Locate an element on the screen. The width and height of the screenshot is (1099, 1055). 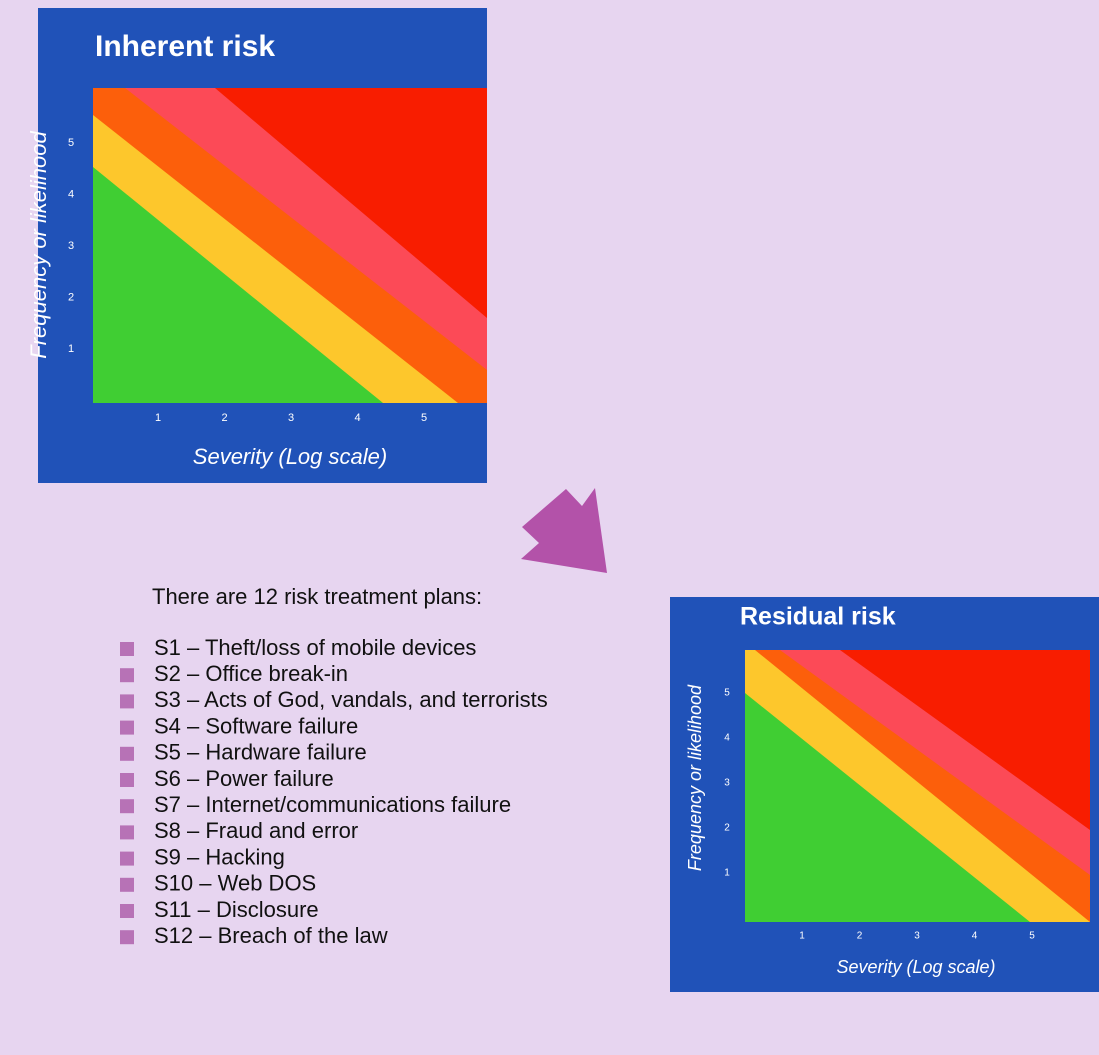
intro-text: There are 12 risk treatment plans: is located at coordinates (317, 596).